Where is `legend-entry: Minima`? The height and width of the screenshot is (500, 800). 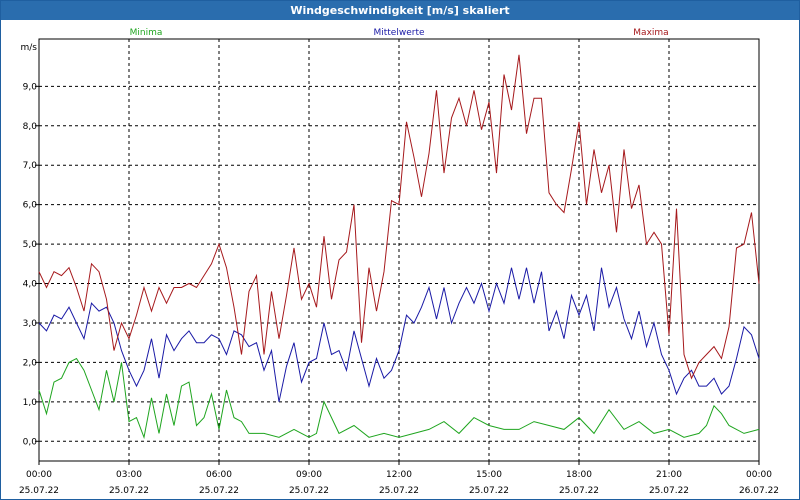
legend-entry: Minima is located at coordinates (146, 33).